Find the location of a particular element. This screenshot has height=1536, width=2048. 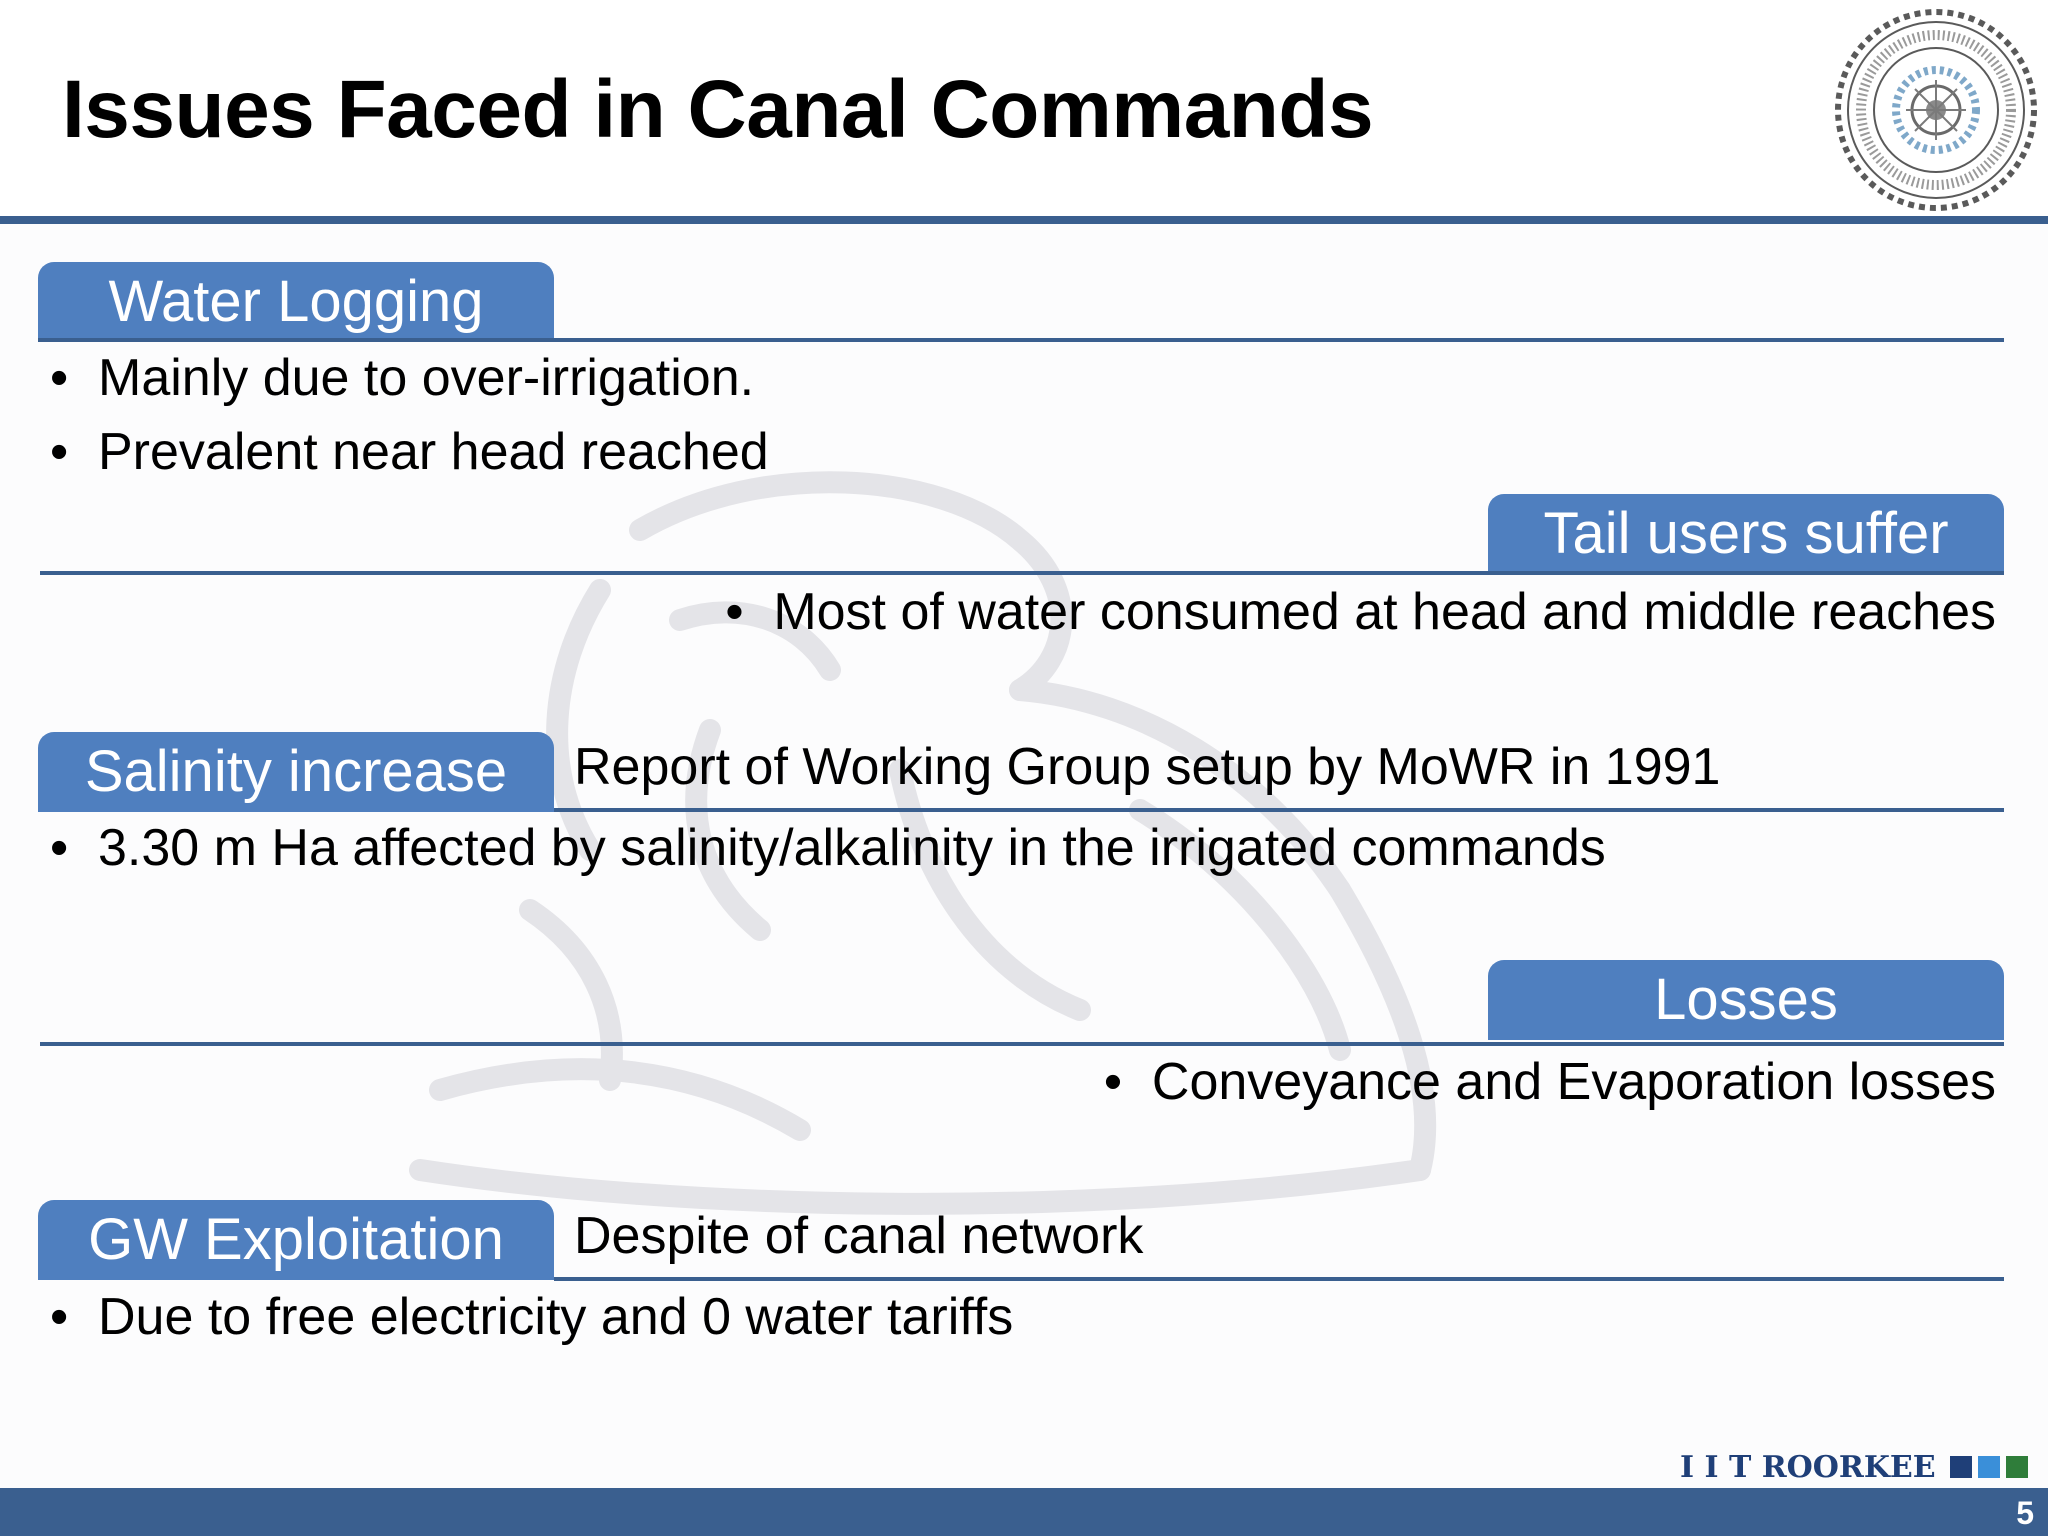

iit-roorkee-brand: I I T ROORKEE is located at coordinates (1860, 1467).